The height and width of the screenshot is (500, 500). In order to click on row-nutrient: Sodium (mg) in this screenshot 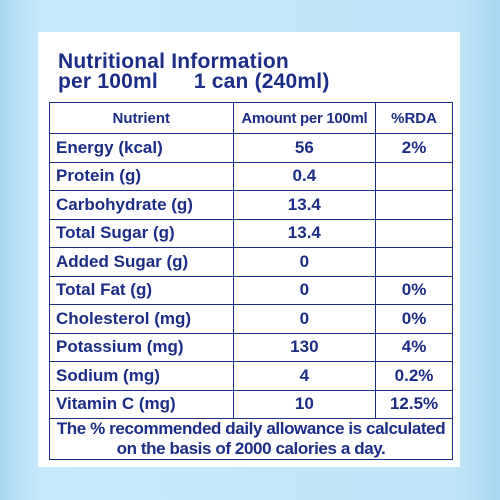, I will do `click(141, 376)`.